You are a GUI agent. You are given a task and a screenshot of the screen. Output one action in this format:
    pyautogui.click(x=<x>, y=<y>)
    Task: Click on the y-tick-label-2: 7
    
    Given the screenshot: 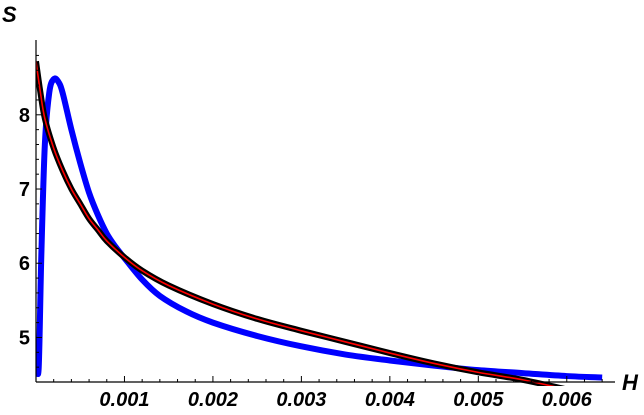 What is the action you would take?
    pyautogui.click(x=24, y=190)
    